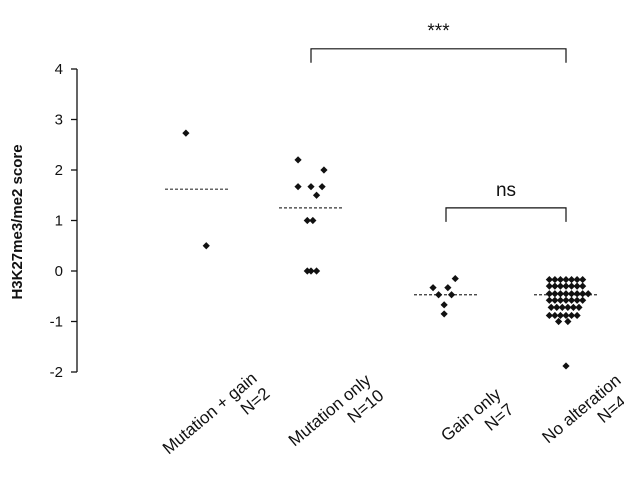  I want to click on category-label: No alterationN=44, so click(581, 417).